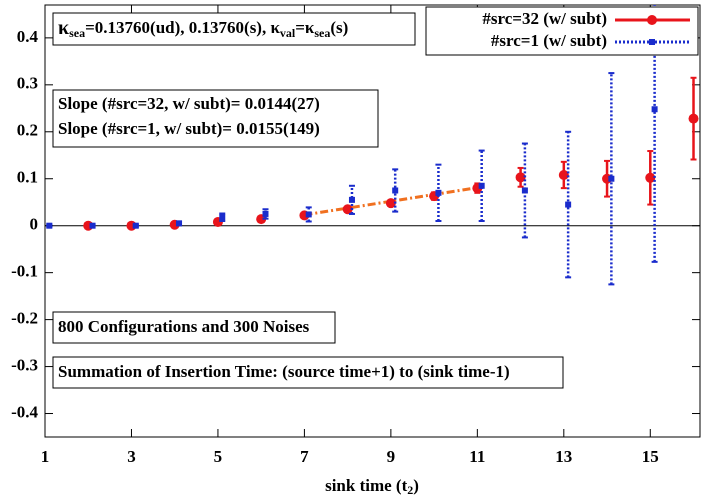 The height and width of the screenshot is (498, 712). What do you see at coordinates (650, 456) in the screenshot?
I see `x-tick-label: 15` at bounding box center [650, 456].